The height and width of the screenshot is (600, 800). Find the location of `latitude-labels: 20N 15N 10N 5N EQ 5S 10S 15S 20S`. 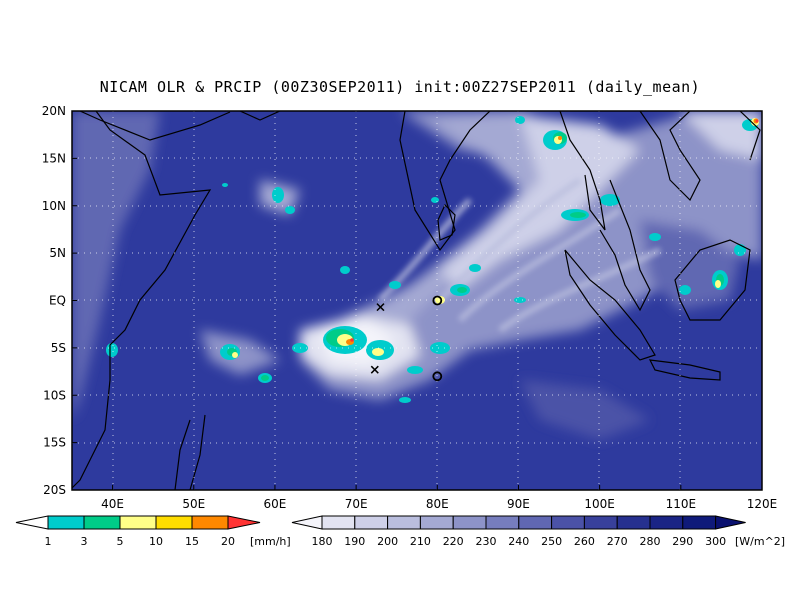

latitude-labels: 20N 15N 10N 5N EQ 5S 10S 15S 20S is located at coordinates (54, 300).